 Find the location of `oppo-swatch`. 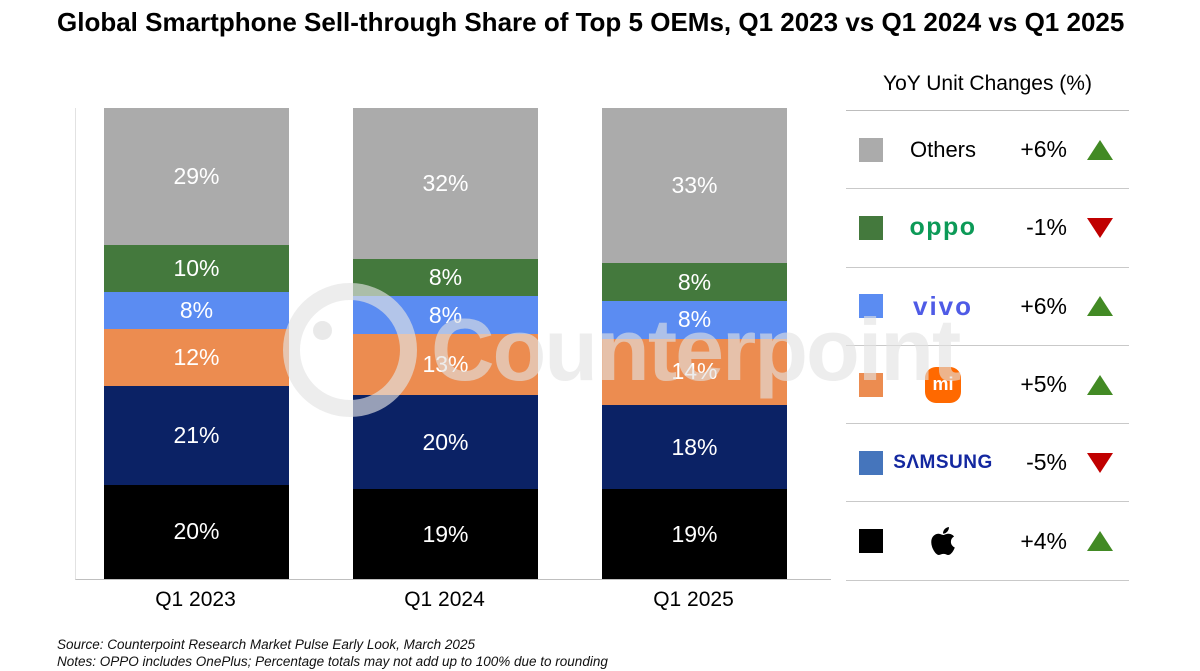

oppo-swatch is located at coordinates (871, 227).